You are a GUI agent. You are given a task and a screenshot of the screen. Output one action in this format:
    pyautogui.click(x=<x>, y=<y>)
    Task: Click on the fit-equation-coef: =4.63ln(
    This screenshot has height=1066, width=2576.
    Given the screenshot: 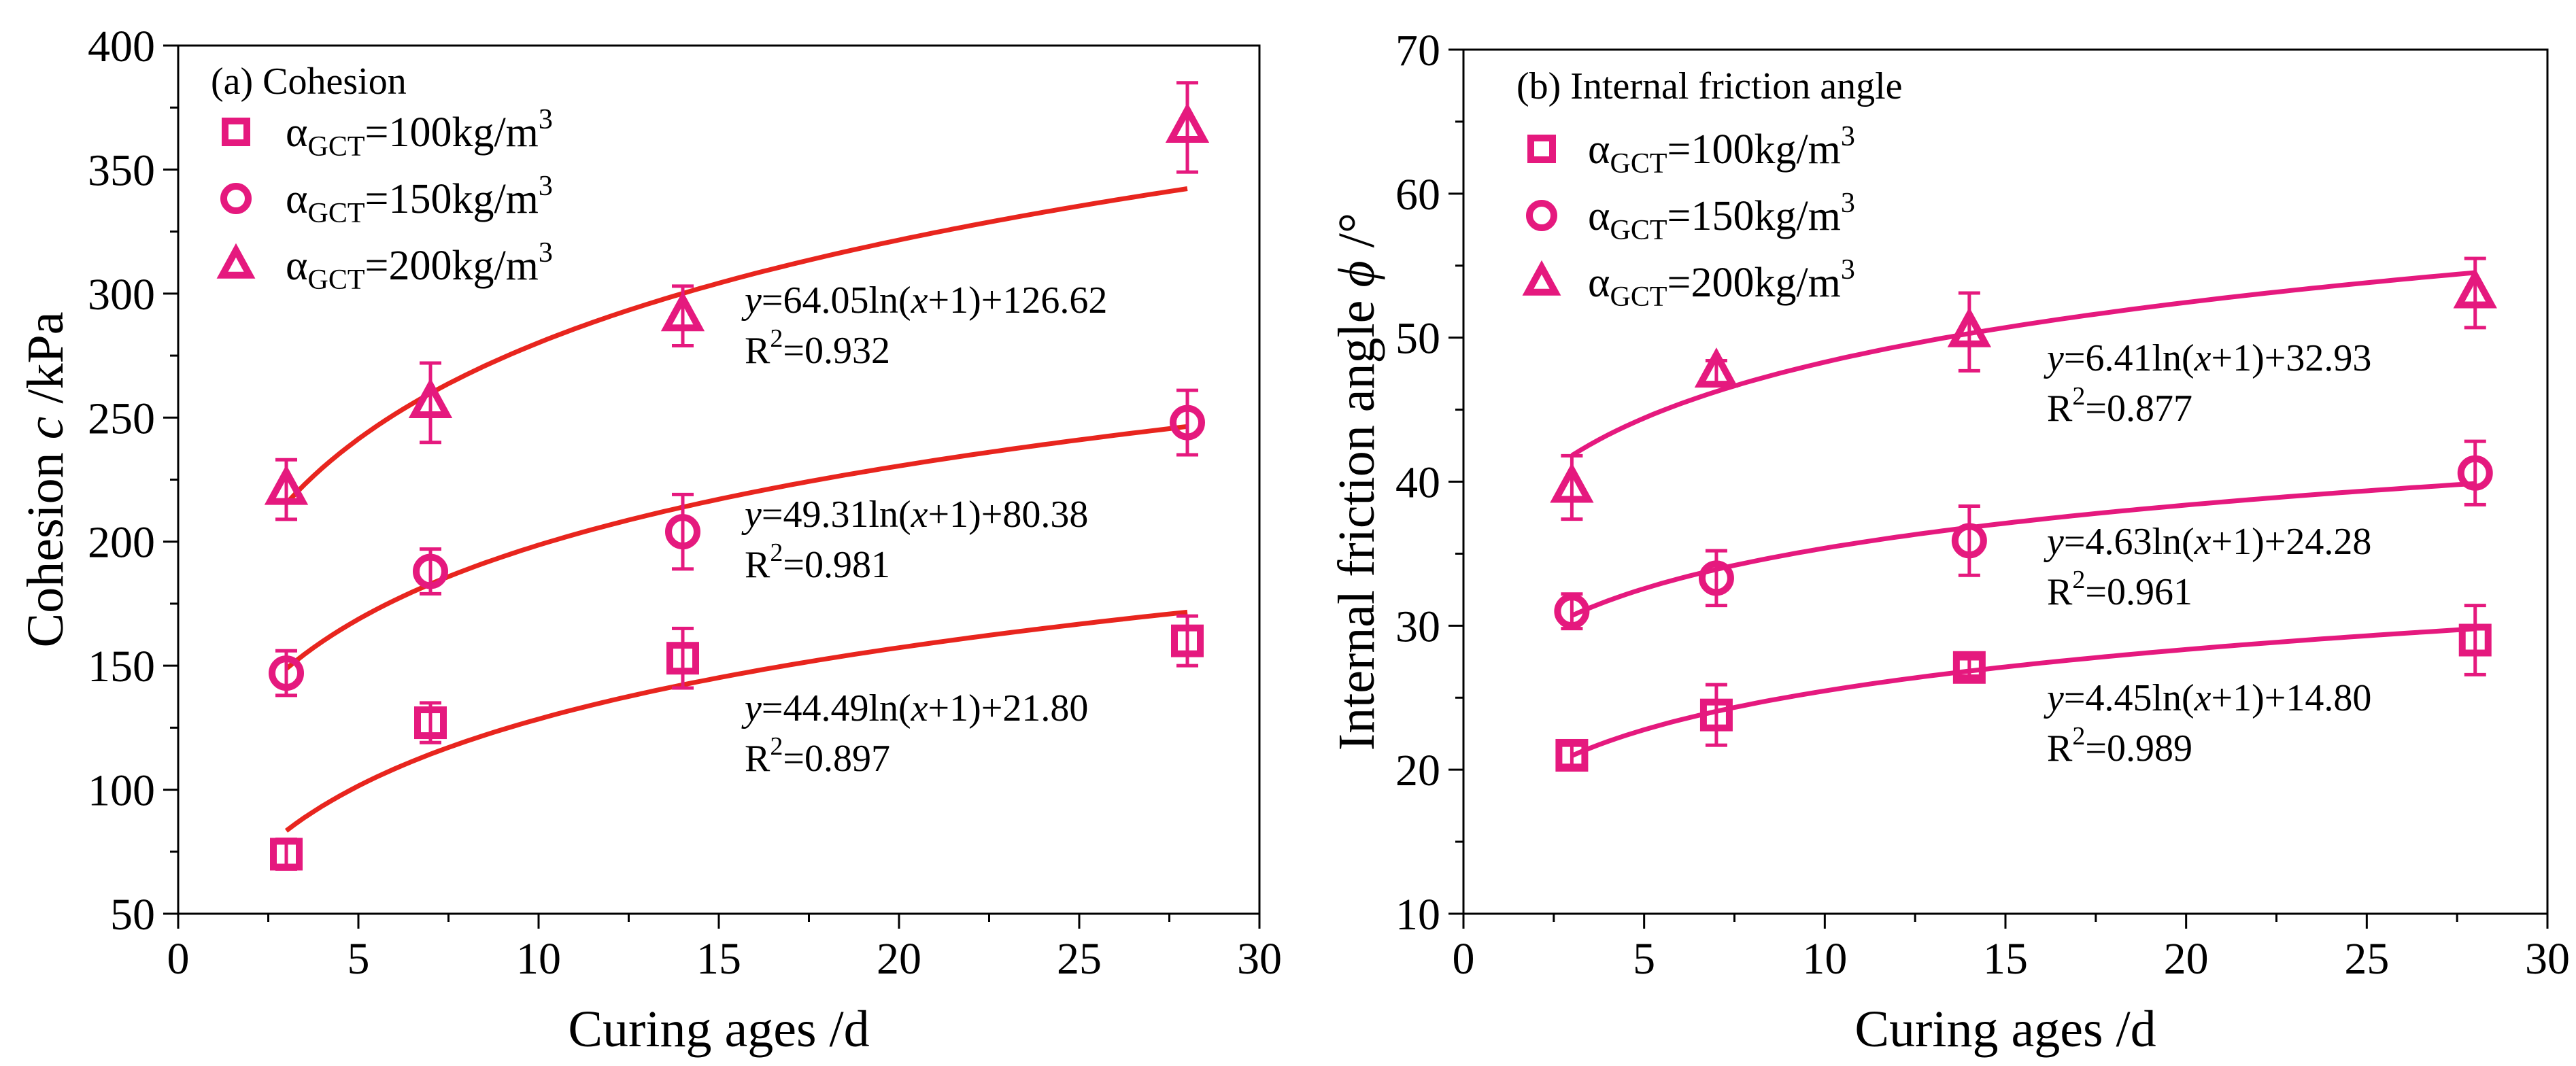 What is the action you would take?
    pyautogui.click(x=2129, y=542)
    